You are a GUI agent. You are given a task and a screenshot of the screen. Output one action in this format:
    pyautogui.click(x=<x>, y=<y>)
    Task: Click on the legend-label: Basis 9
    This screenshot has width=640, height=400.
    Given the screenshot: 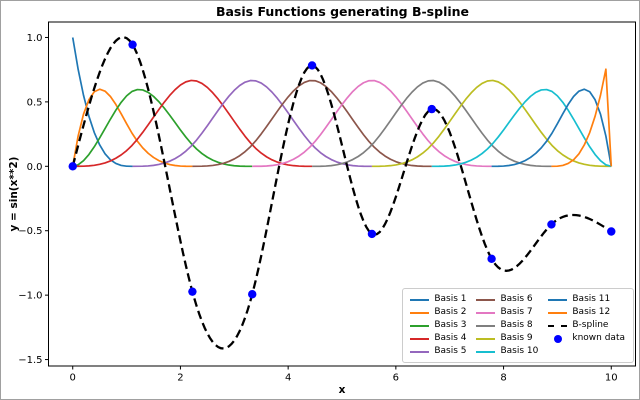 What is the action you would take?
    pyautogui.click(x=516, y=338)
    